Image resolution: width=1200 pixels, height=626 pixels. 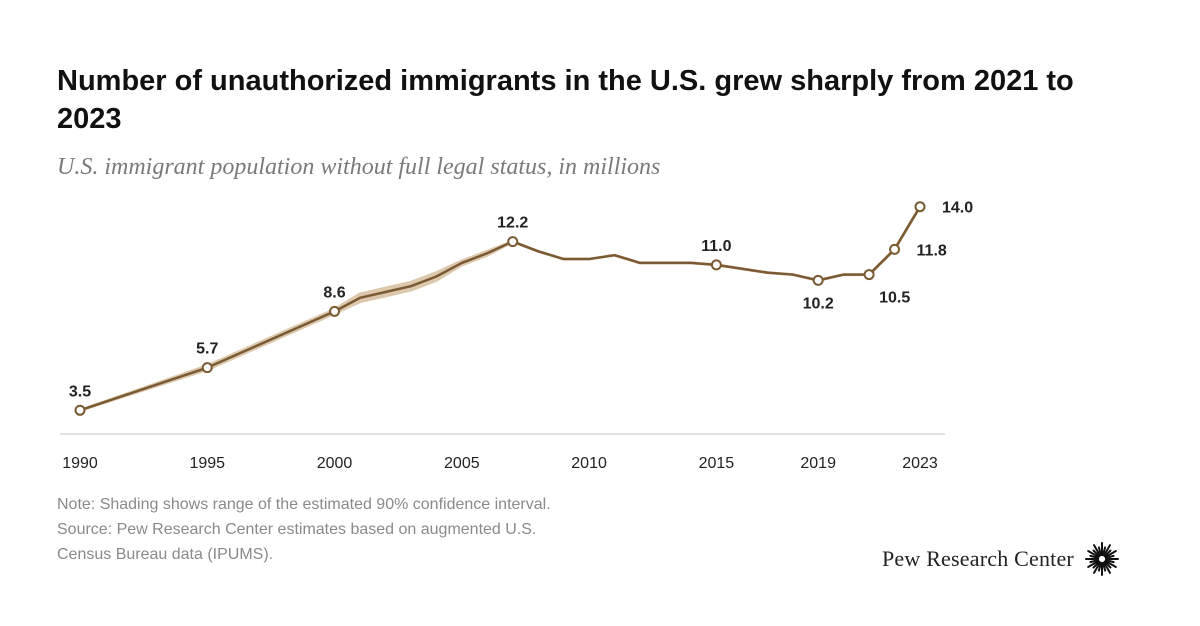 I want to click on x-tick-label: 1990, so click(x=80, y=463).